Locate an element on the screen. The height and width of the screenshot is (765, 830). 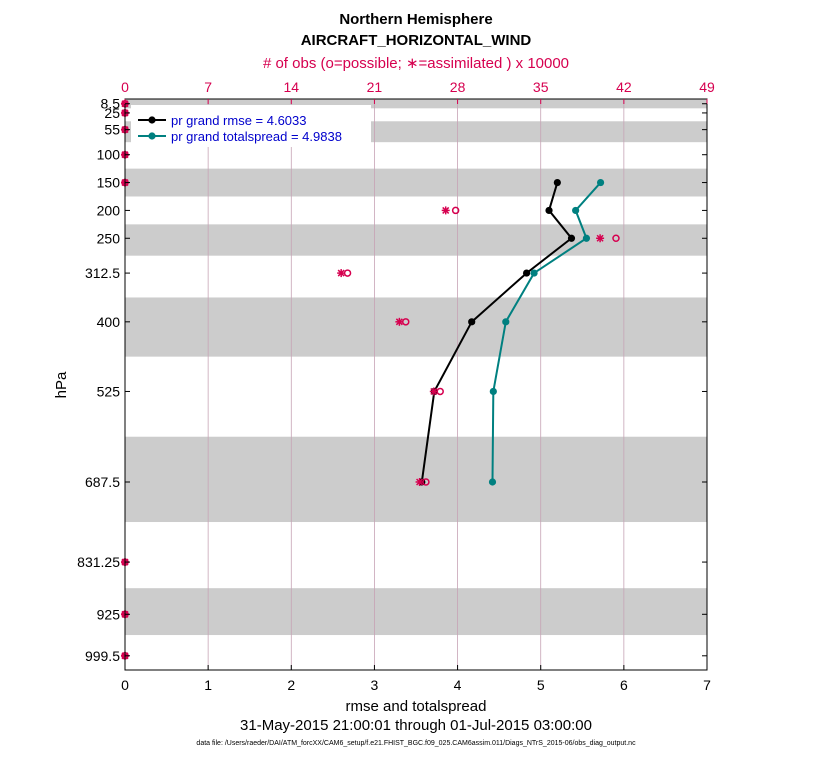
top-tick-label: 35 is located at coordinates (541, 87).